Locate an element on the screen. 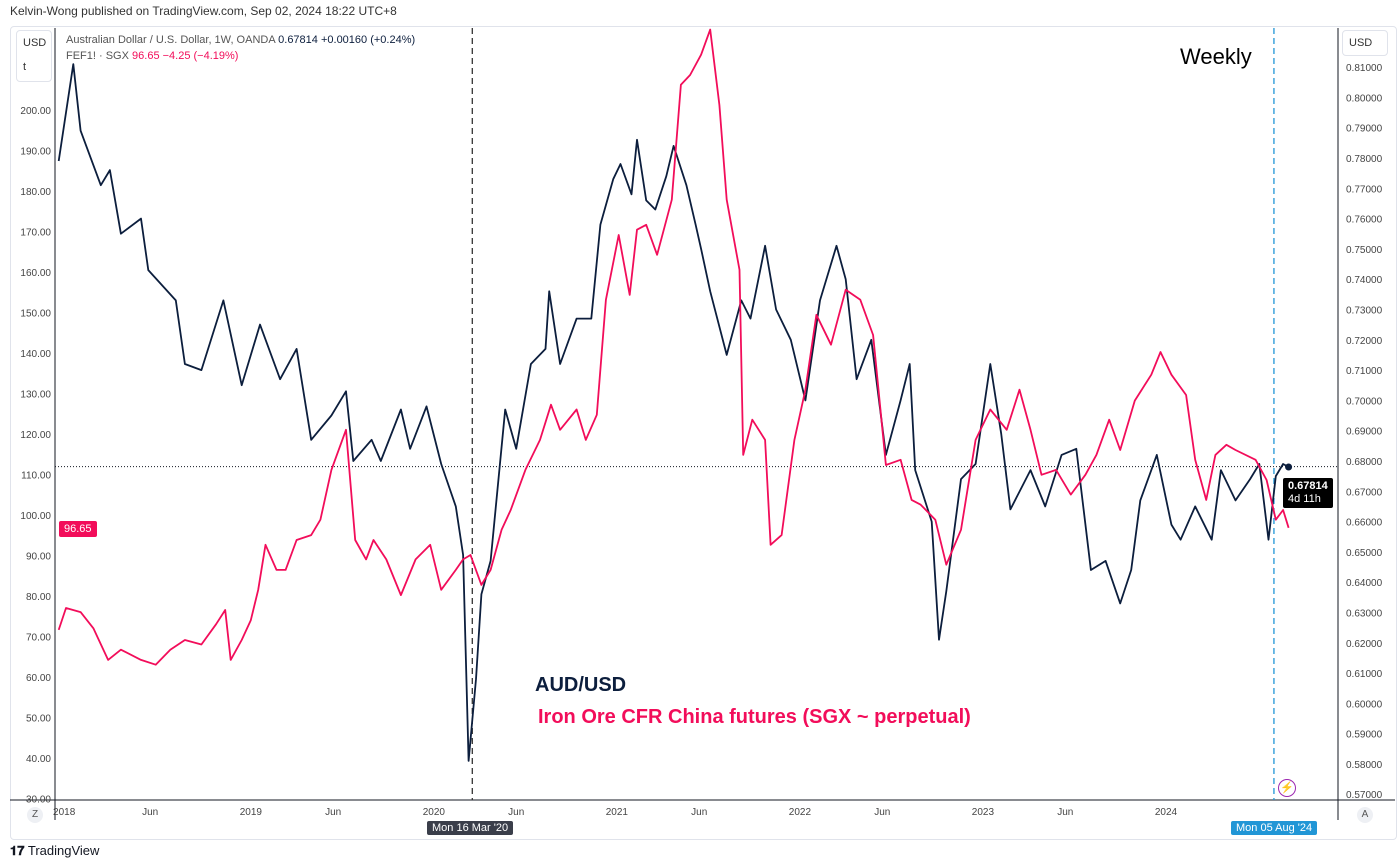 Image resolution: width=1400 pixels, height=862 pixels. right-axis-tick-label: 0.59000 is located at coordinates (1364, 735).